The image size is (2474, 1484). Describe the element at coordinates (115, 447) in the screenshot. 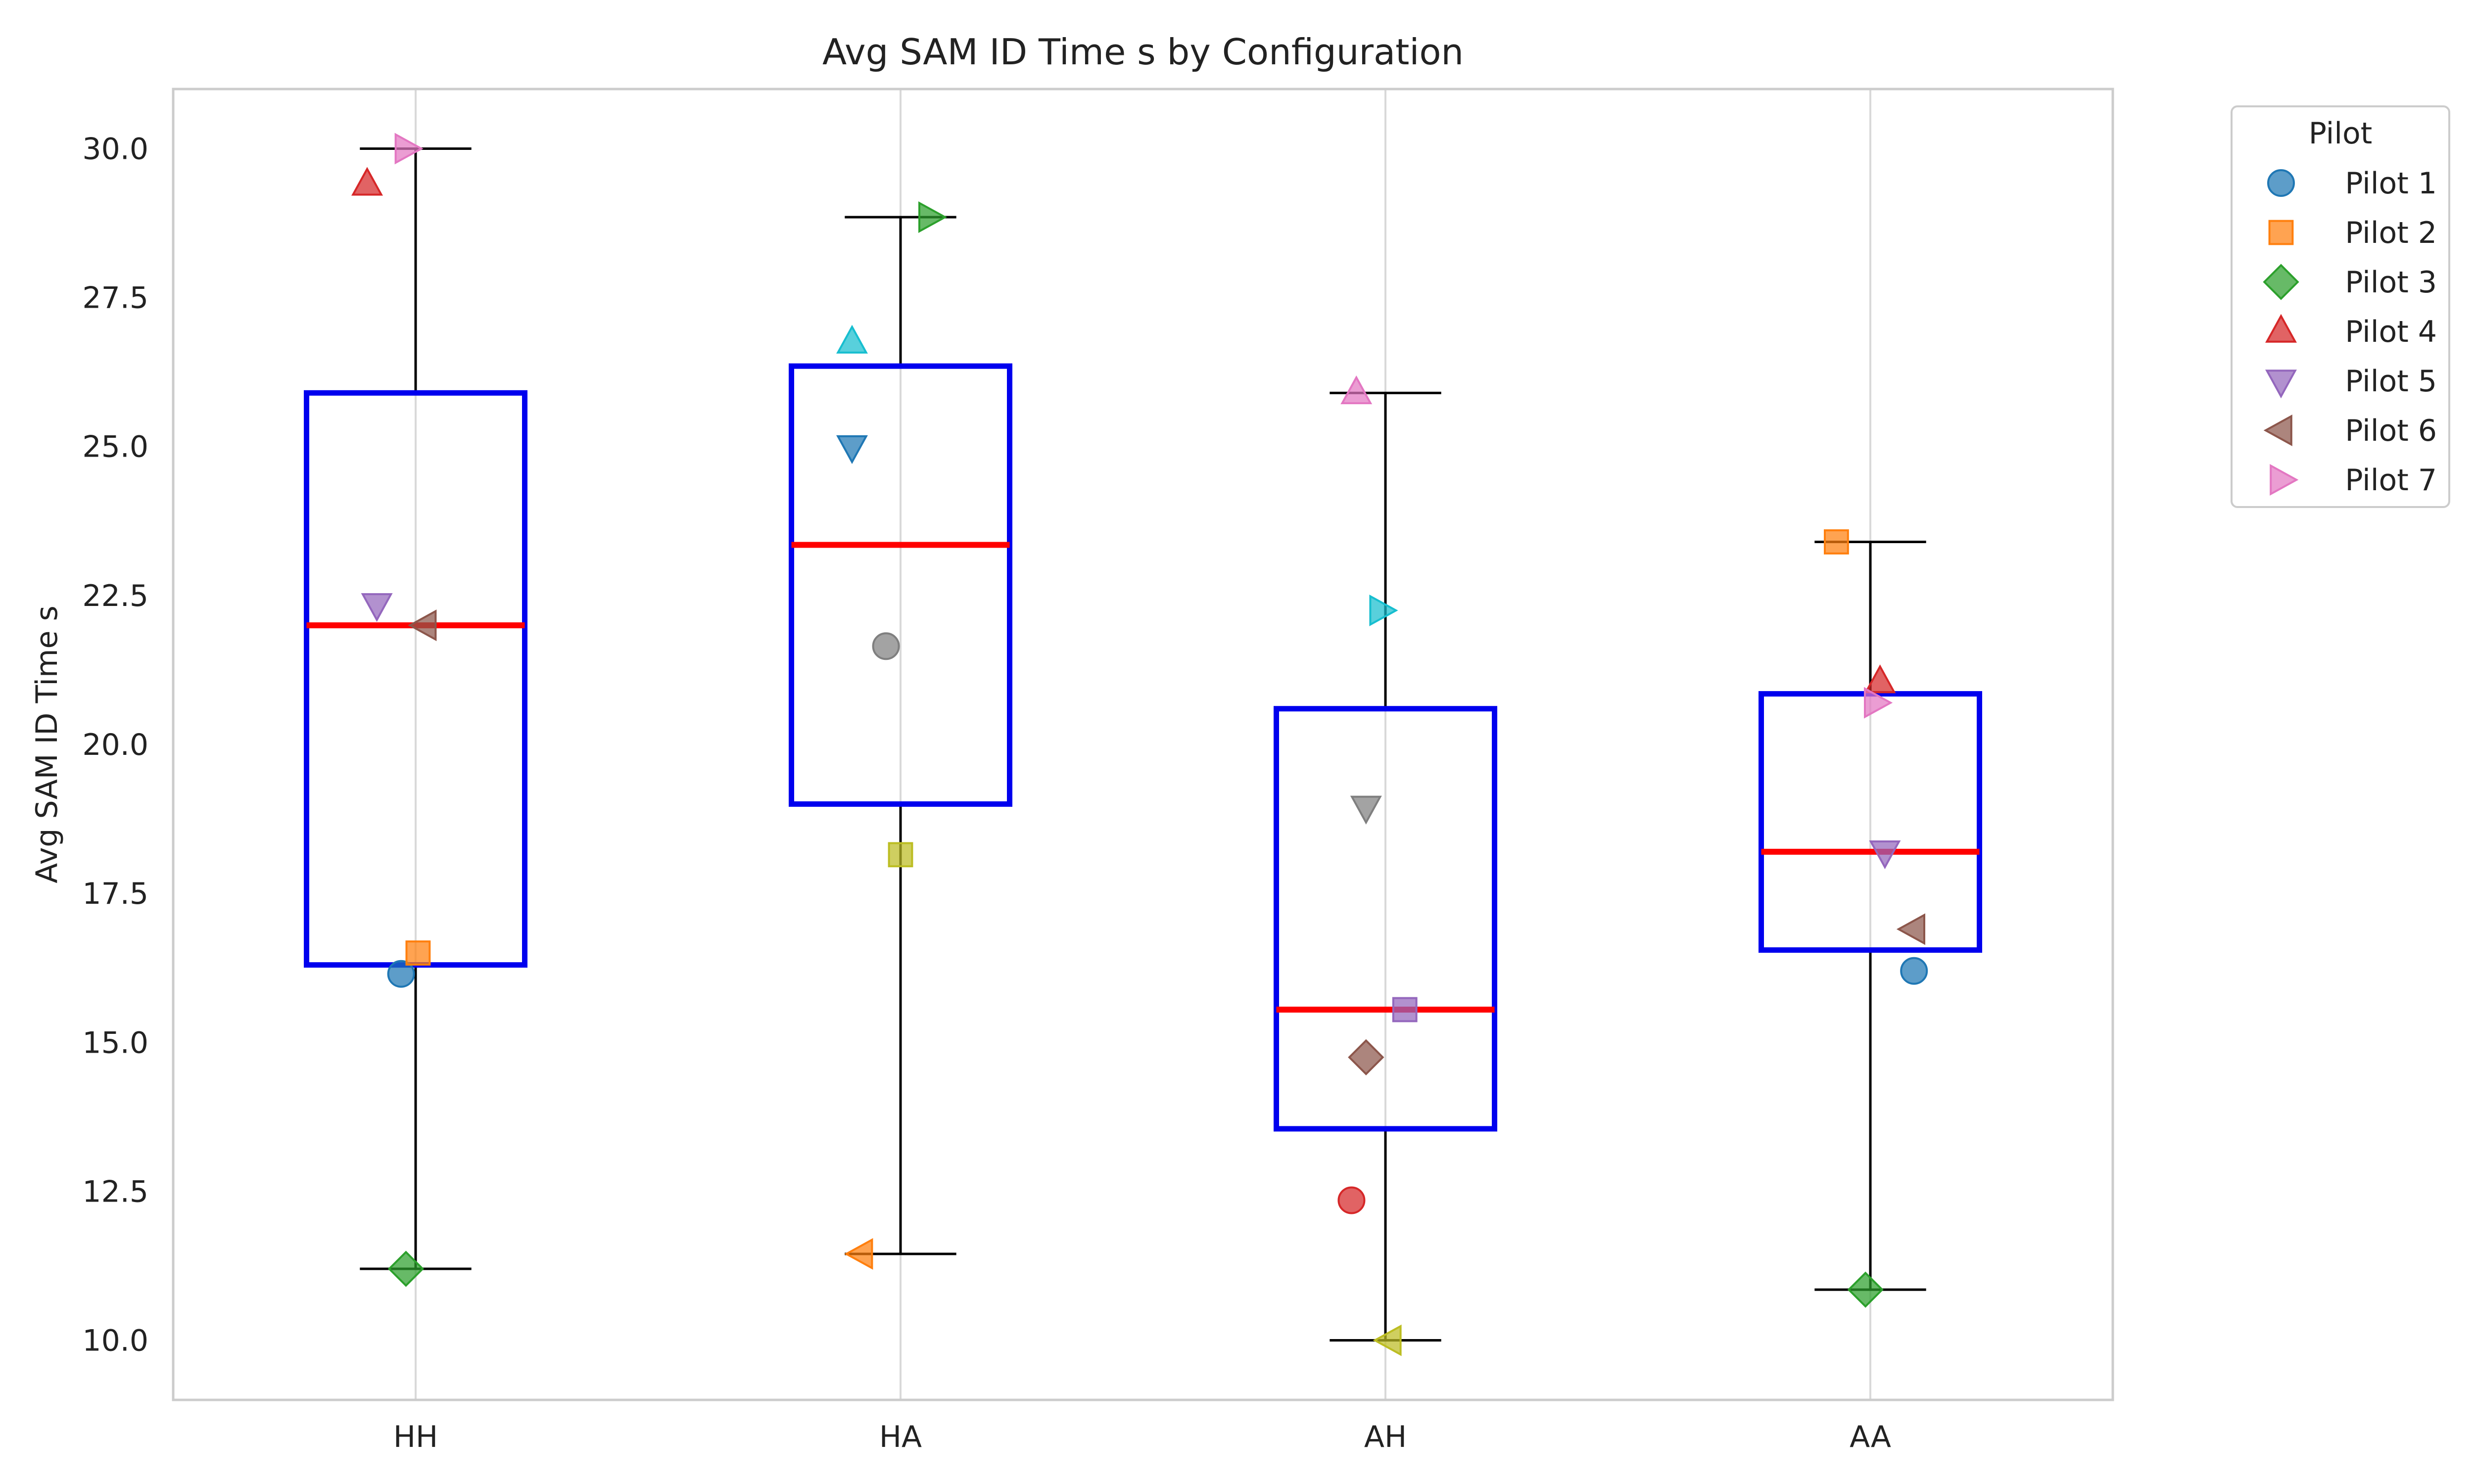

I see `y-tick-label: 25.0` at that location.